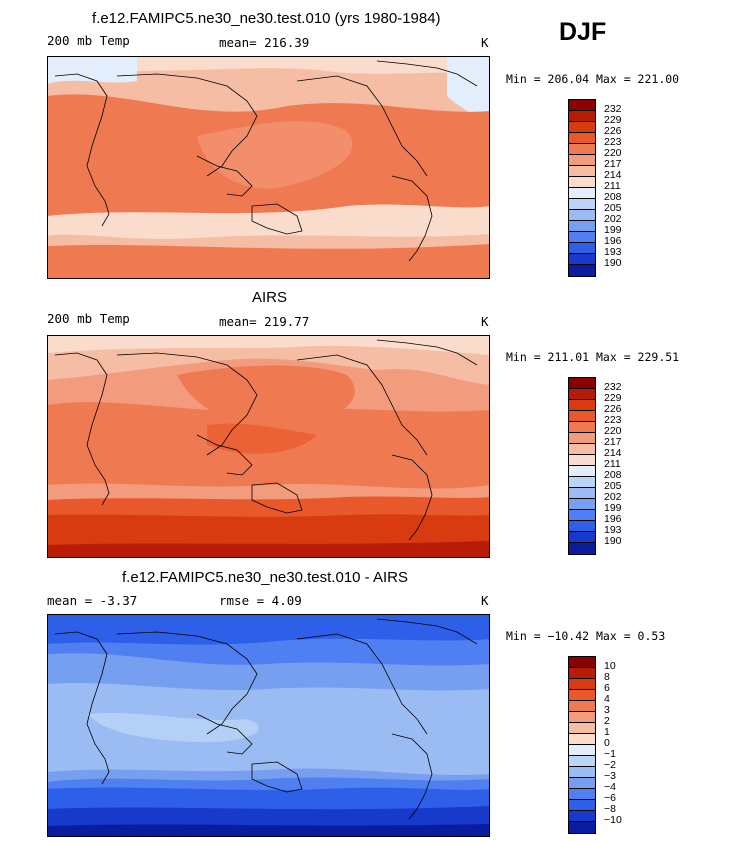 This screenshot has height=842, width=733. I want to click on colorbar-label: −4, so click(610, 787).